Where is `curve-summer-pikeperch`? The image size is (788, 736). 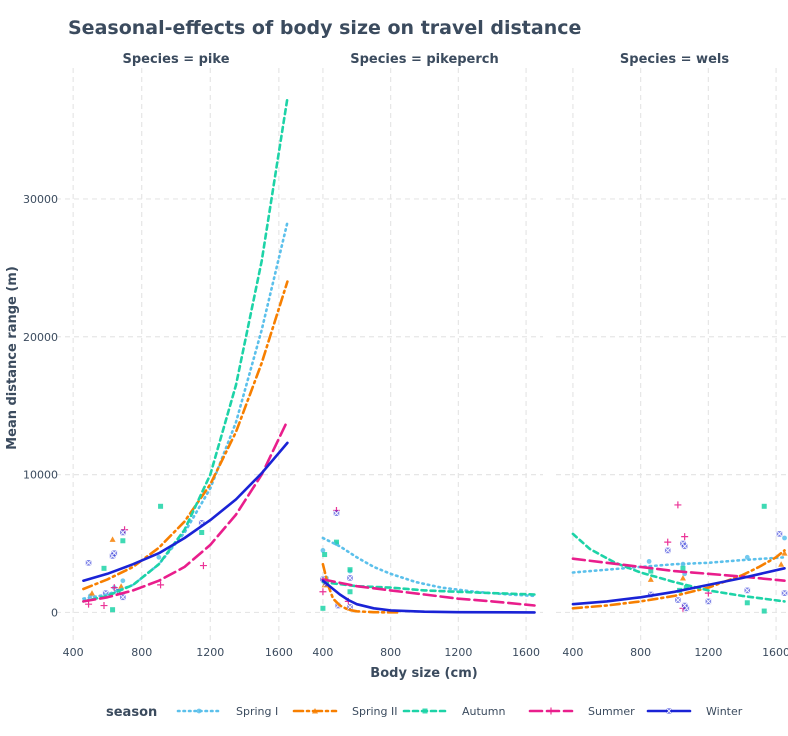 curve-summer-pikeperch is located at coordinates (428, 592).